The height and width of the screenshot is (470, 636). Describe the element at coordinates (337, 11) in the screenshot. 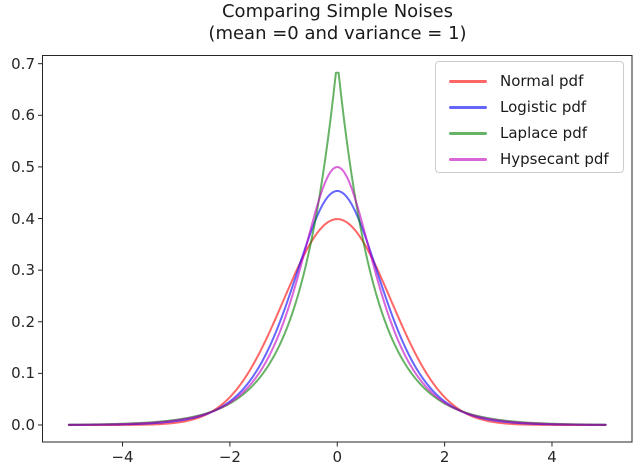

I see `chart-title-line-1: Comparing Simple Noises` at that location.